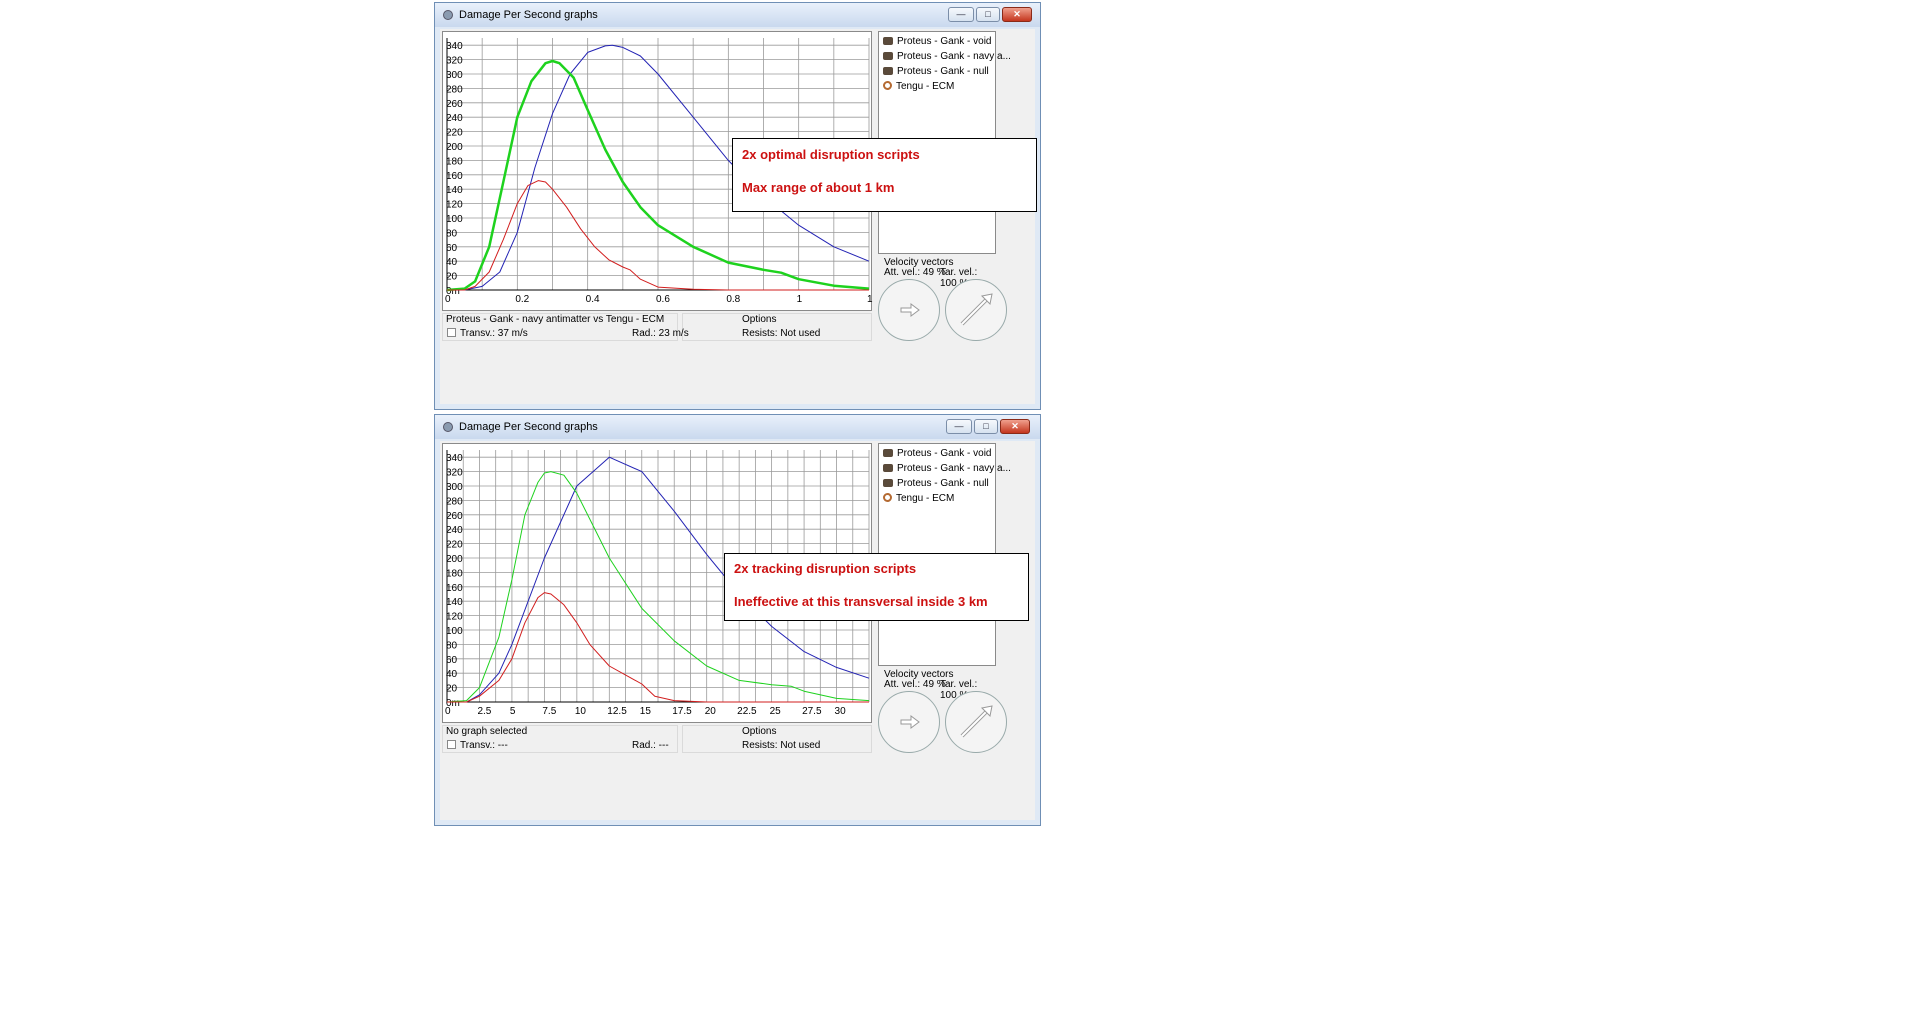  I want to click on y-tick-label: 320, so click(454, 61).